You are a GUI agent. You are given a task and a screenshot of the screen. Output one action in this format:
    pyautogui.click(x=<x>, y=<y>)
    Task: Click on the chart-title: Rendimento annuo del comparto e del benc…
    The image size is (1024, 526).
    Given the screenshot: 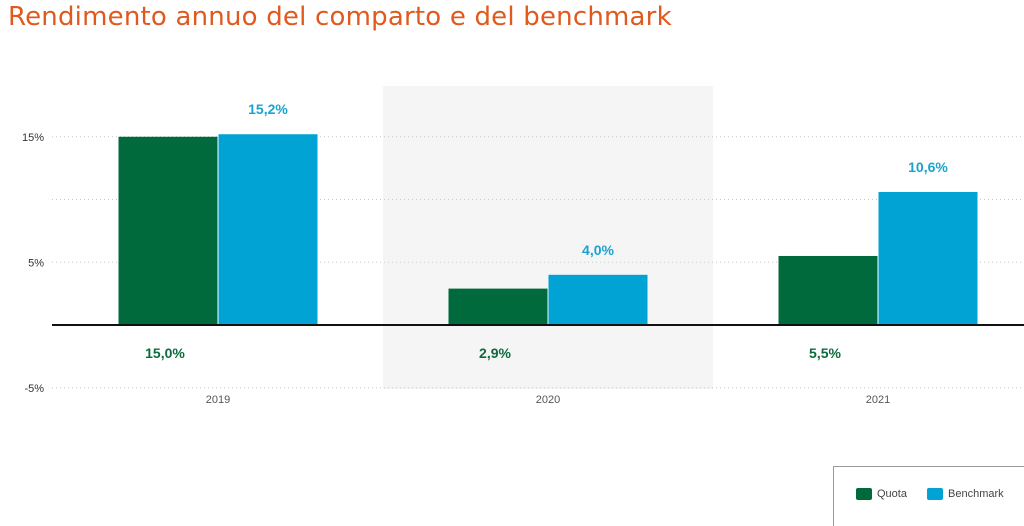 What is the action you would take?
    pyautogui.click(x=340, y=17)
    